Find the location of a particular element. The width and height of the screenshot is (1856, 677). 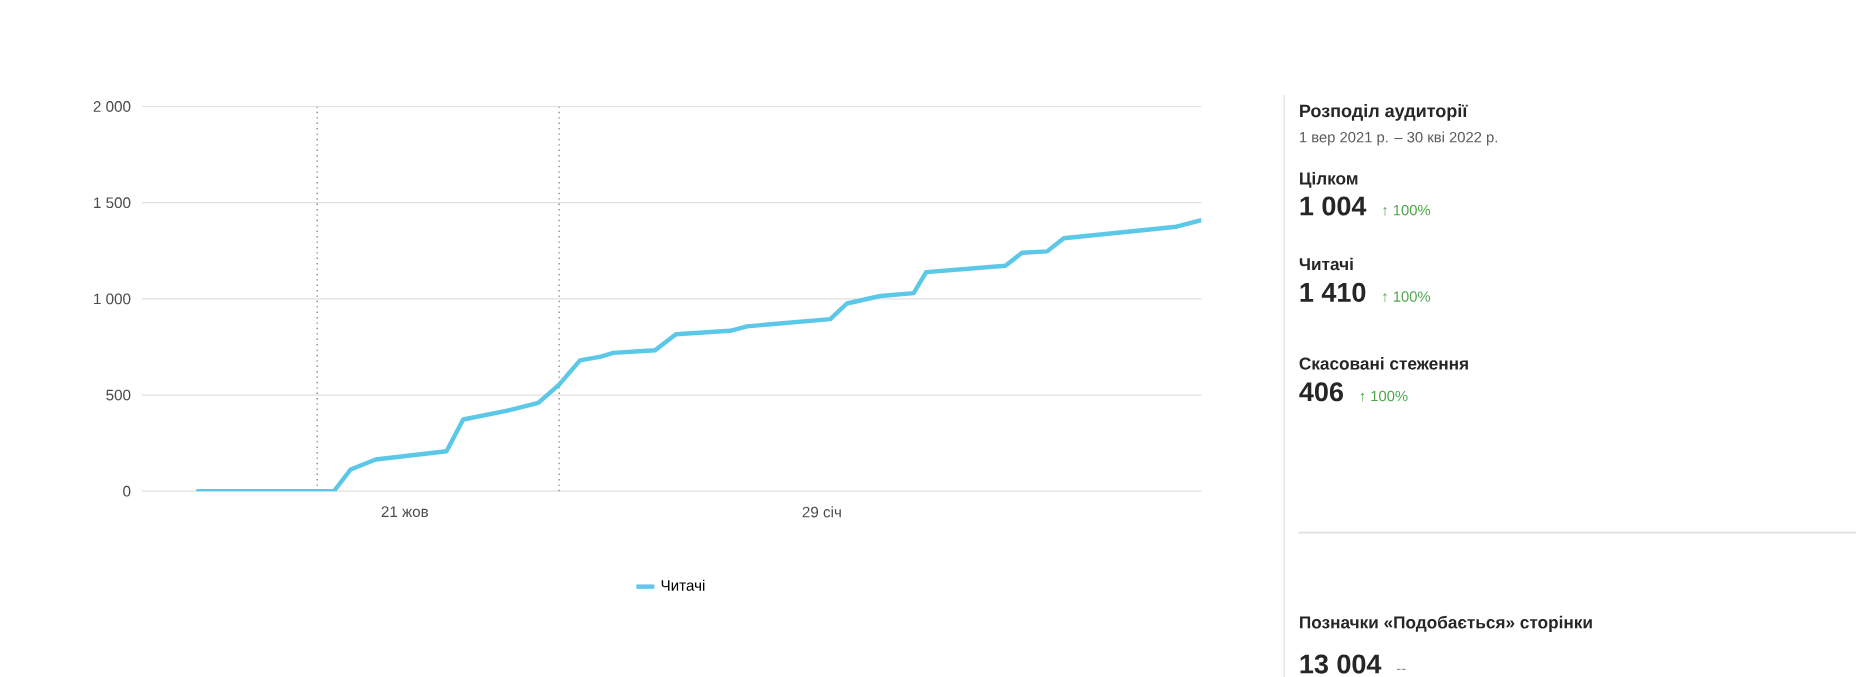

x-tick-label: 21 жов is located at coordinates (405, 512).